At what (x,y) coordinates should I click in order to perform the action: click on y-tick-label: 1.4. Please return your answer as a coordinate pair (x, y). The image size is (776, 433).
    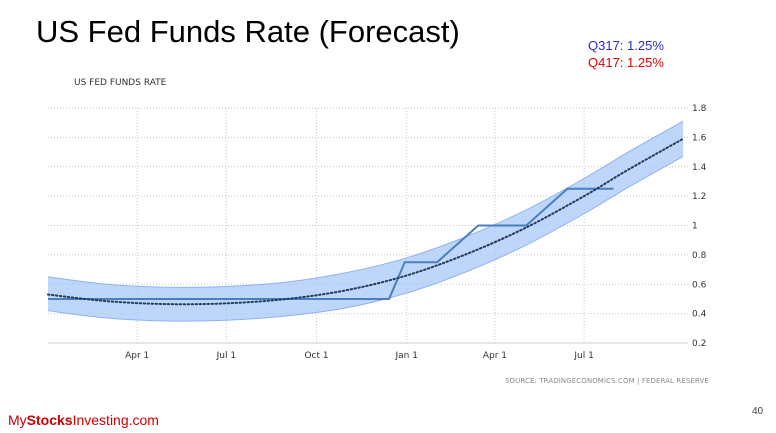
    Looking at the image, I should click on (699, 168).